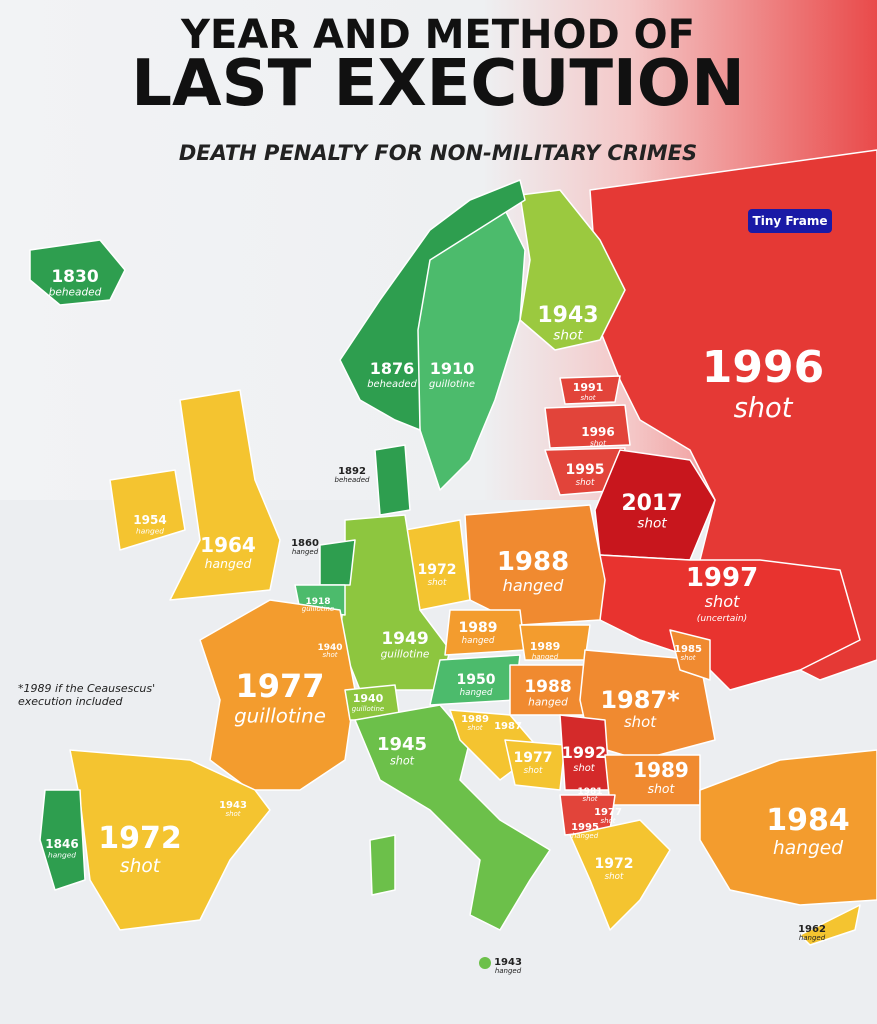  What do you see at coordinates (508, 726) in the screenshot?
I see `label-year: 1987` at bounding box center [508, 726].